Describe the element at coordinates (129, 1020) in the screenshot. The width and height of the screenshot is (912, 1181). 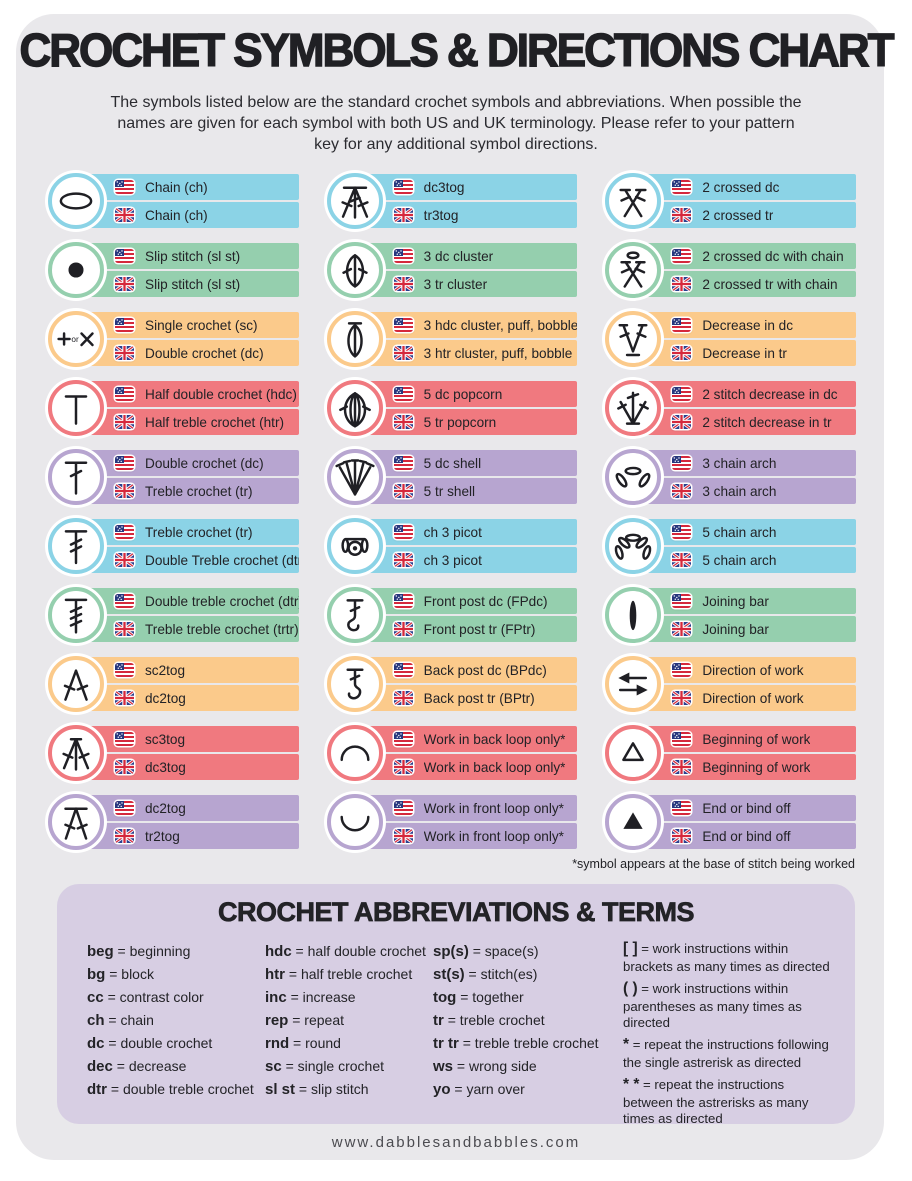
I see `abbreviation-definition: = chain` at that location.